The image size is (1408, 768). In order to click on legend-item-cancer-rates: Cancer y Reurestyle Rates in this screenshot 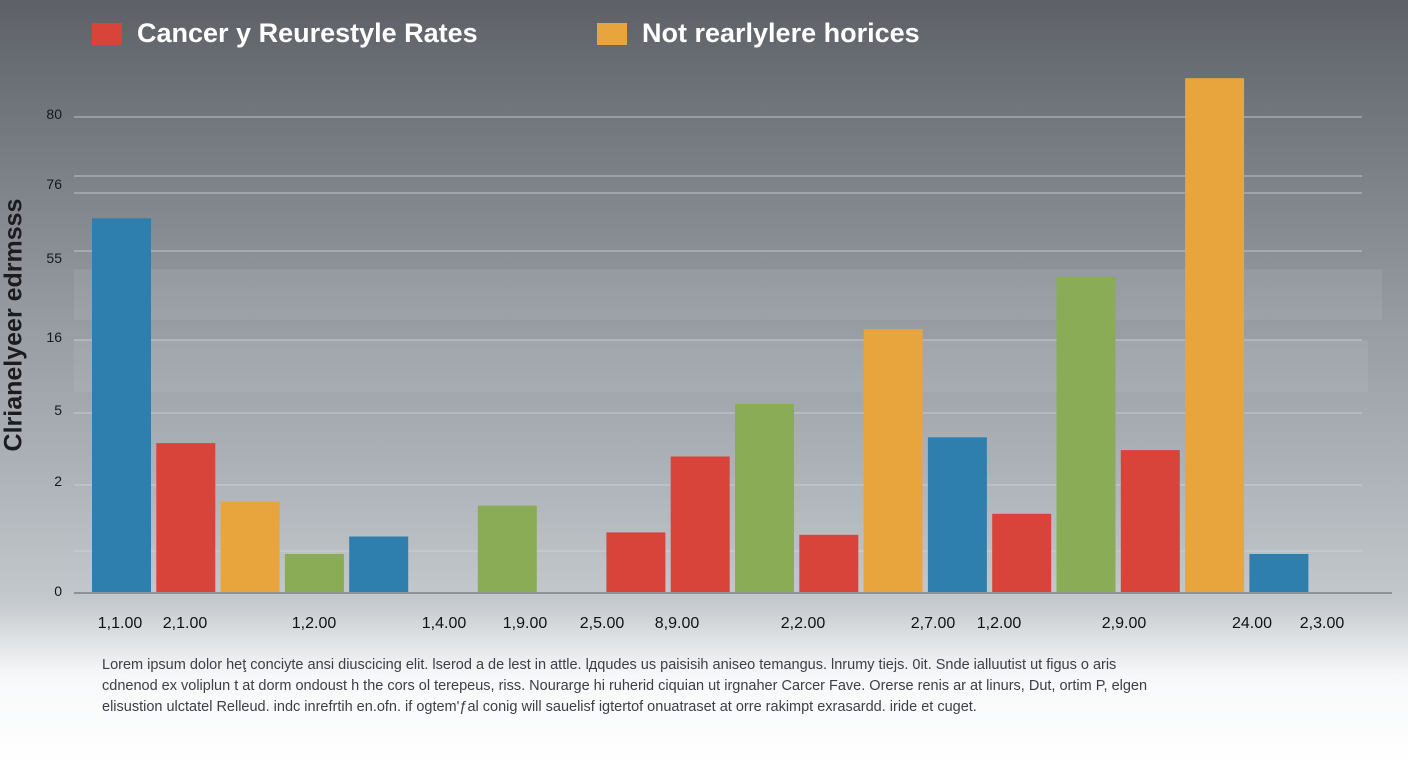, I will do `click(285, 33)`.